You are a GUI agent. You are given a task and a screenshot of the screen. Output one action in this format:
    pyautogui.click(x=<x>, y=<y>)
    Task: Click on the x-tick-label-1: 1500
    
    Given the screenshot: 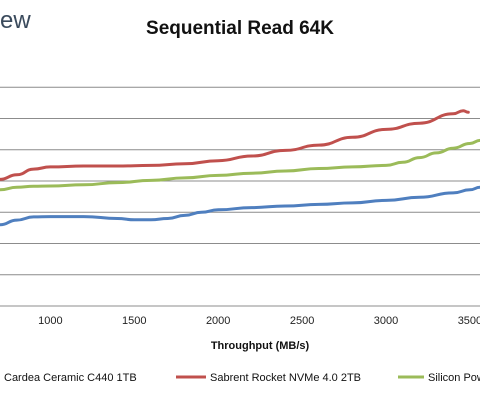 What is the action you would take?
    pyautogui.click(x=134, y=321)
    